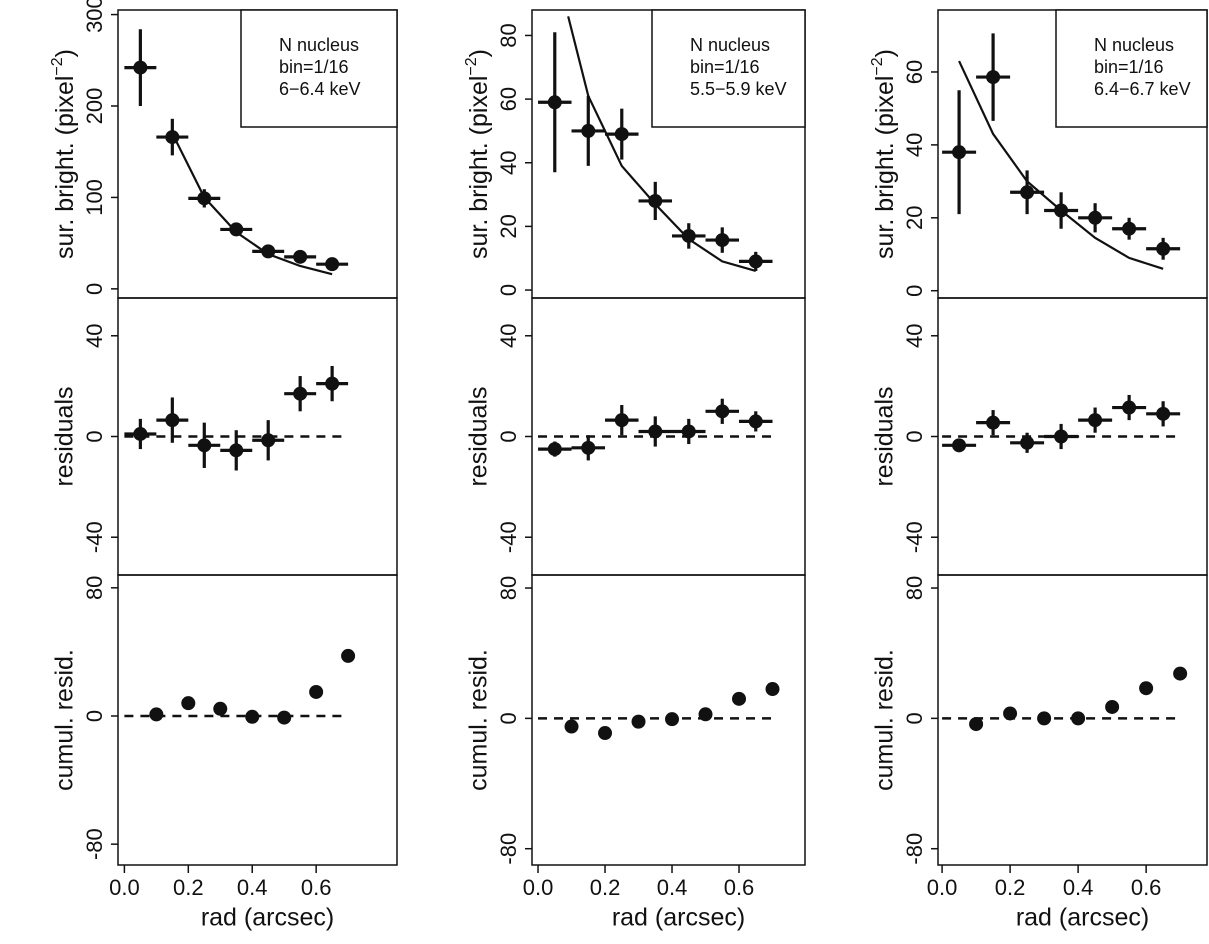 The width and height of the screenshot is (1209, 944). I want to click on y-tick-label: 200, so click(94, 106).